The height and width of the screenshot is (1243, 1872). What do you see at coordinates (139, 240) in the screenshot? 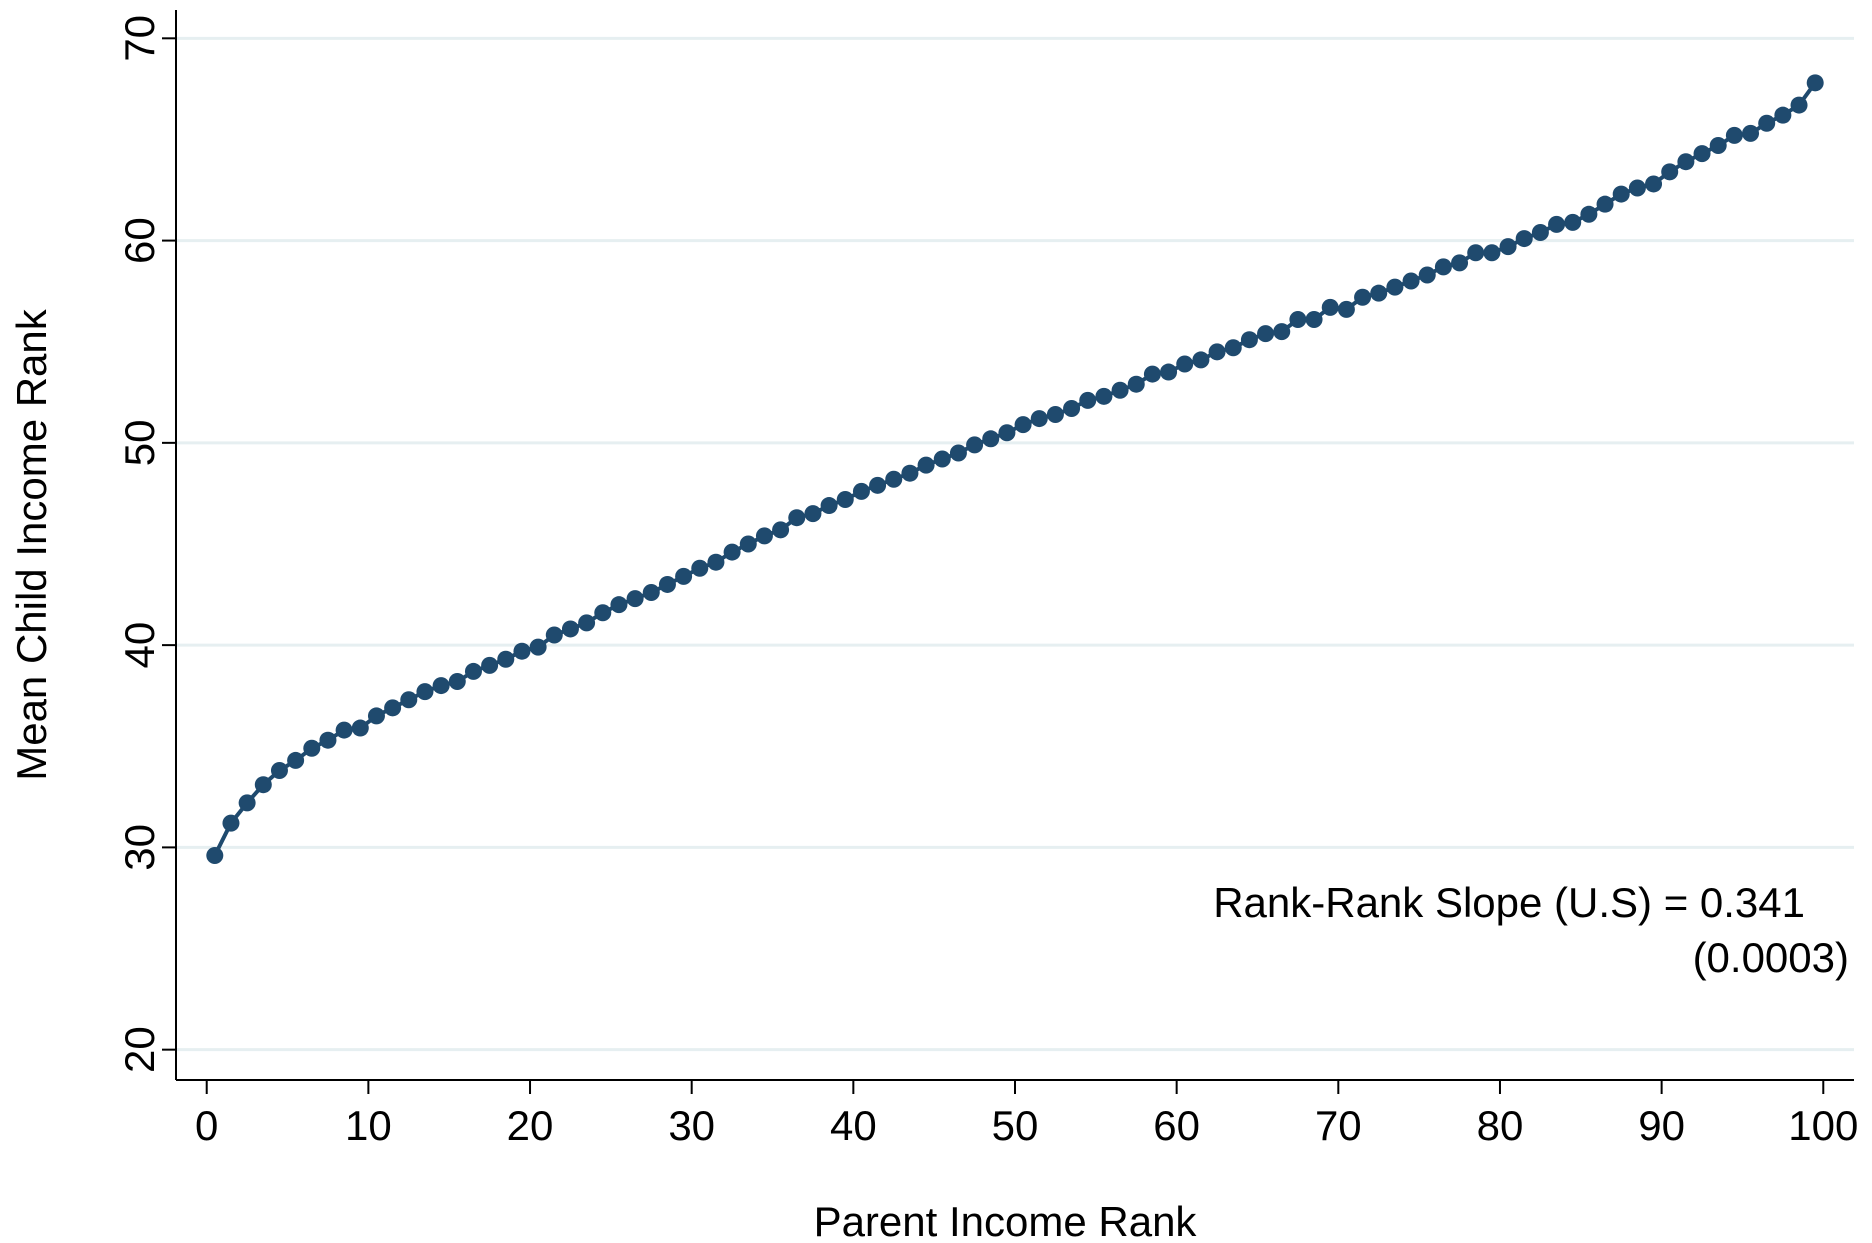
I see `y-tick-label: 60` at bounding box center [139, 240].